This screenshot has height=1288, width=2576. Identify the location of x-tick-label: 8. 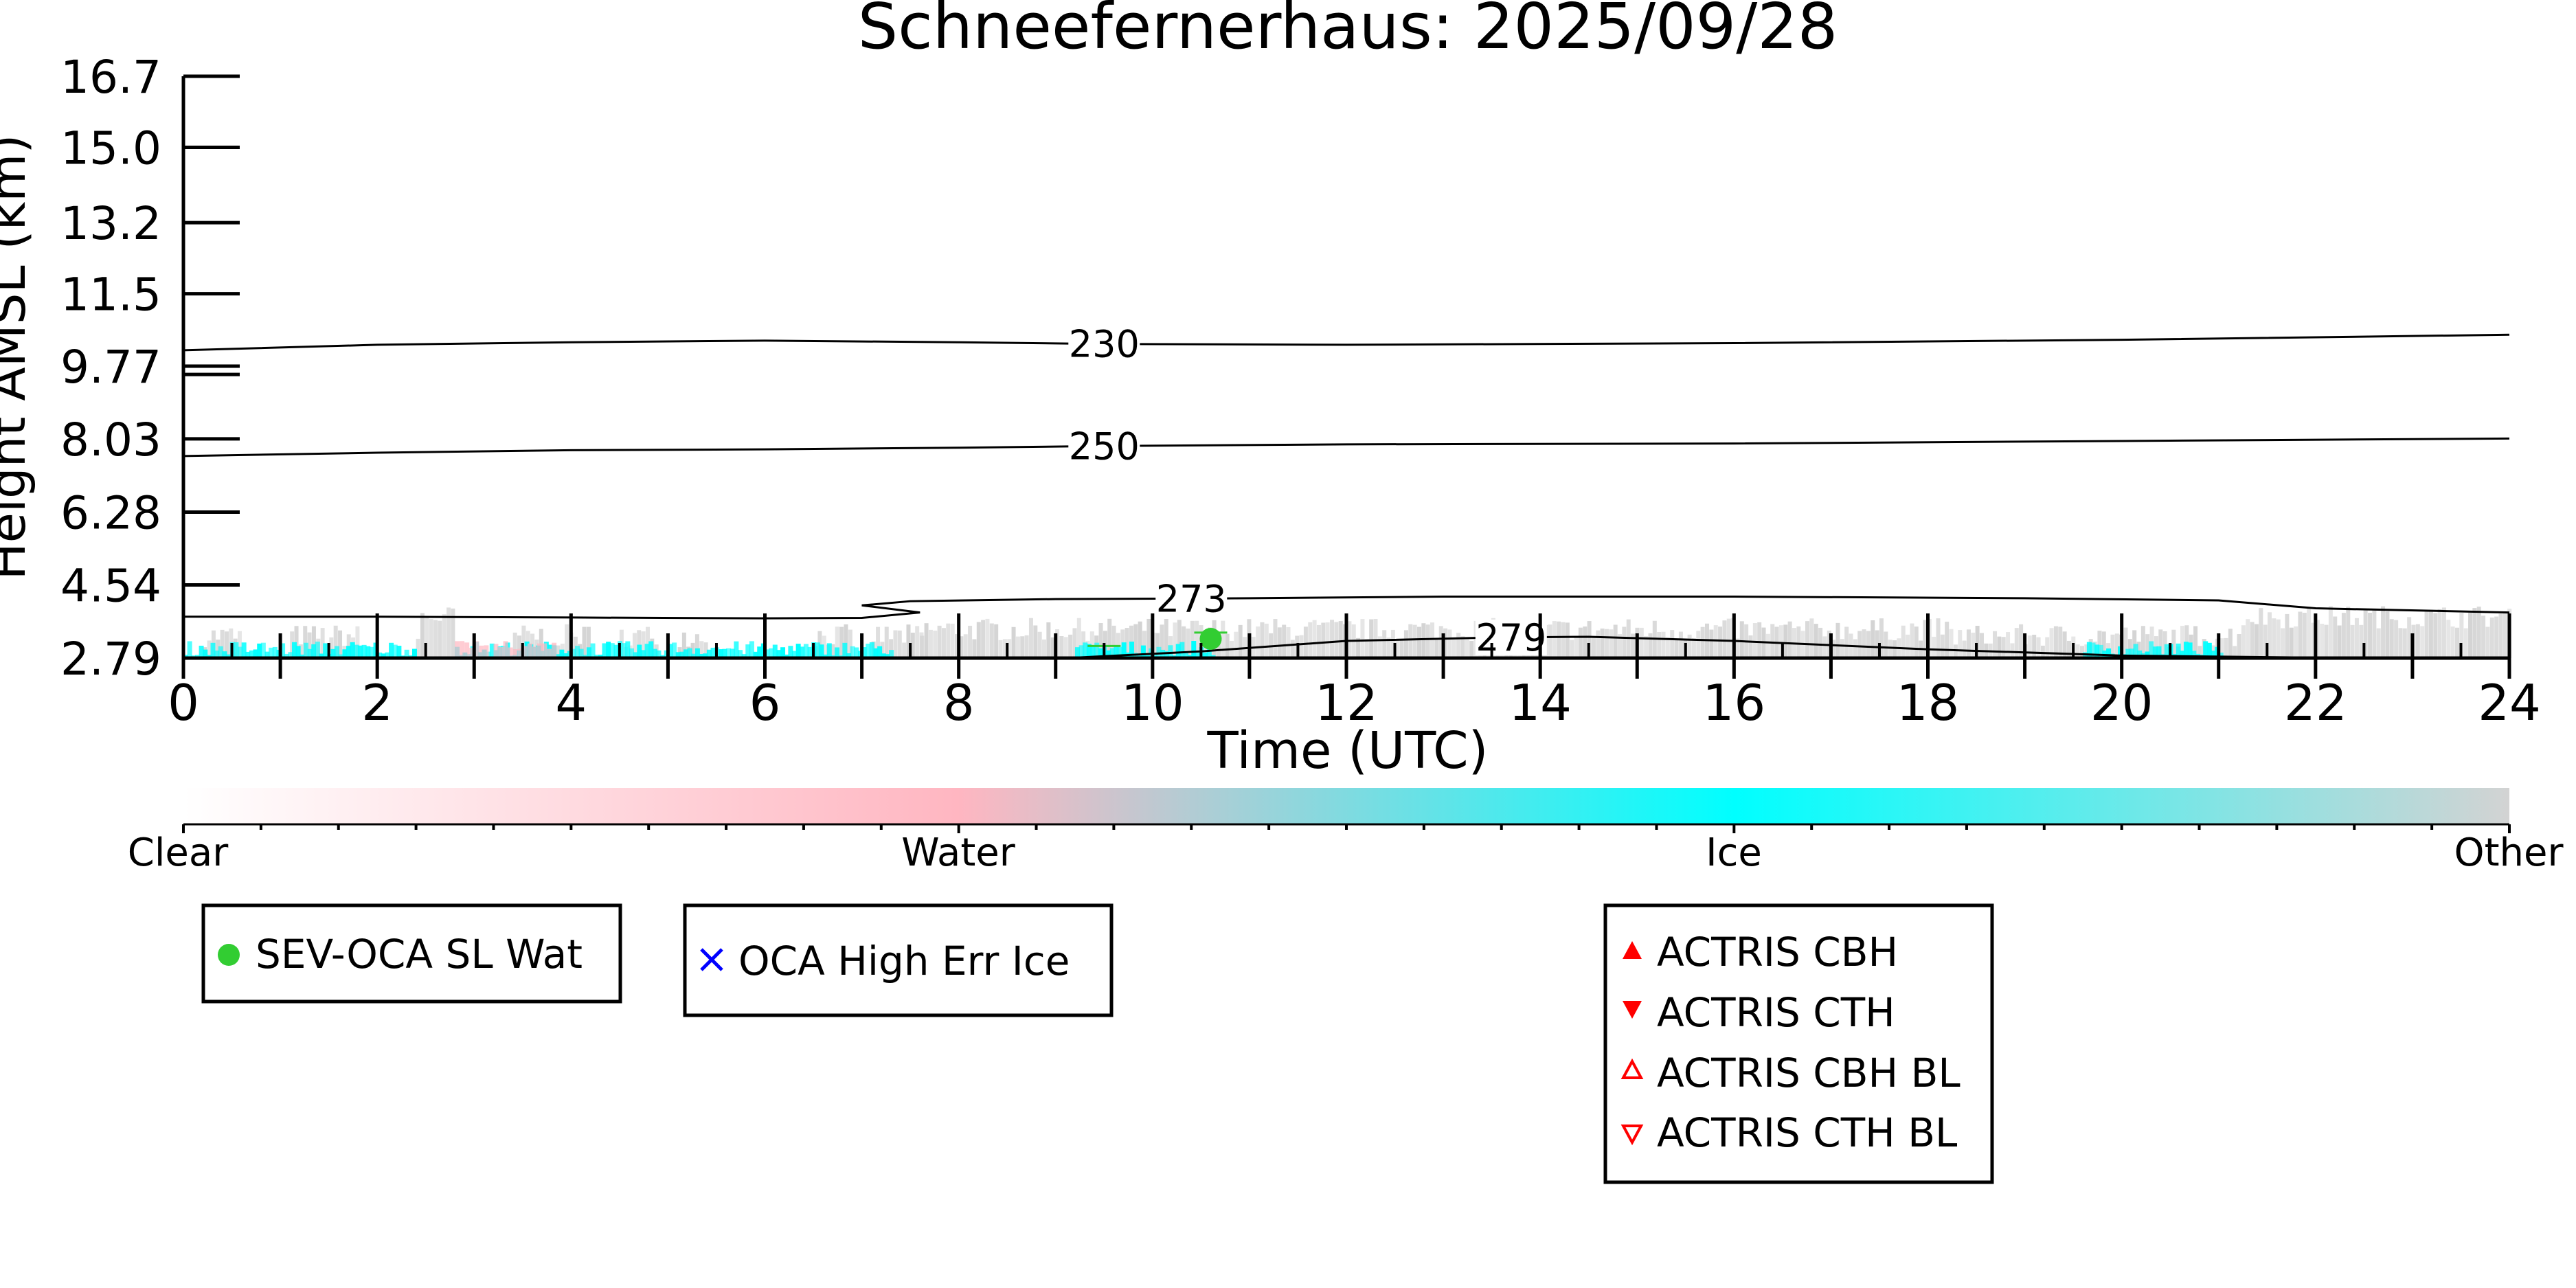
(959, 703).